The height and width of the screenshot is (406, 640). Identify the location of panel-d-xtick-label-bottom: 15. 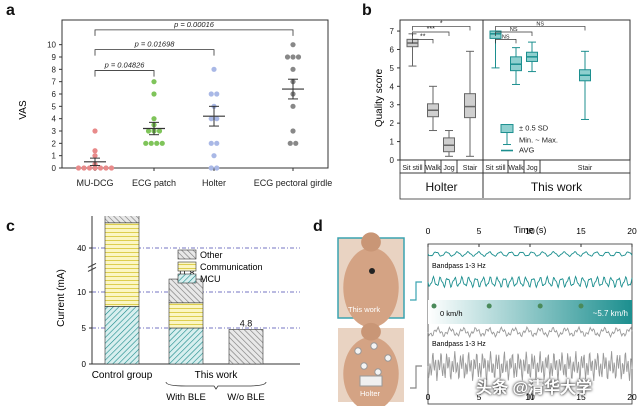
(581, 397).